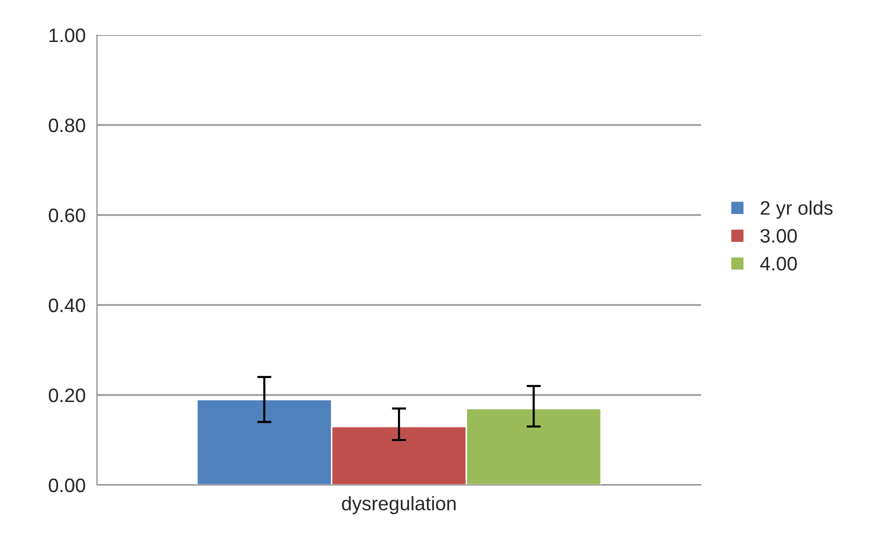 The width and height of the screenshot is (874, 550). What do you see at coordinates (778, 235) in the screenshot?
I see `legend-label: 3.00` at bounding box center [778, 235].